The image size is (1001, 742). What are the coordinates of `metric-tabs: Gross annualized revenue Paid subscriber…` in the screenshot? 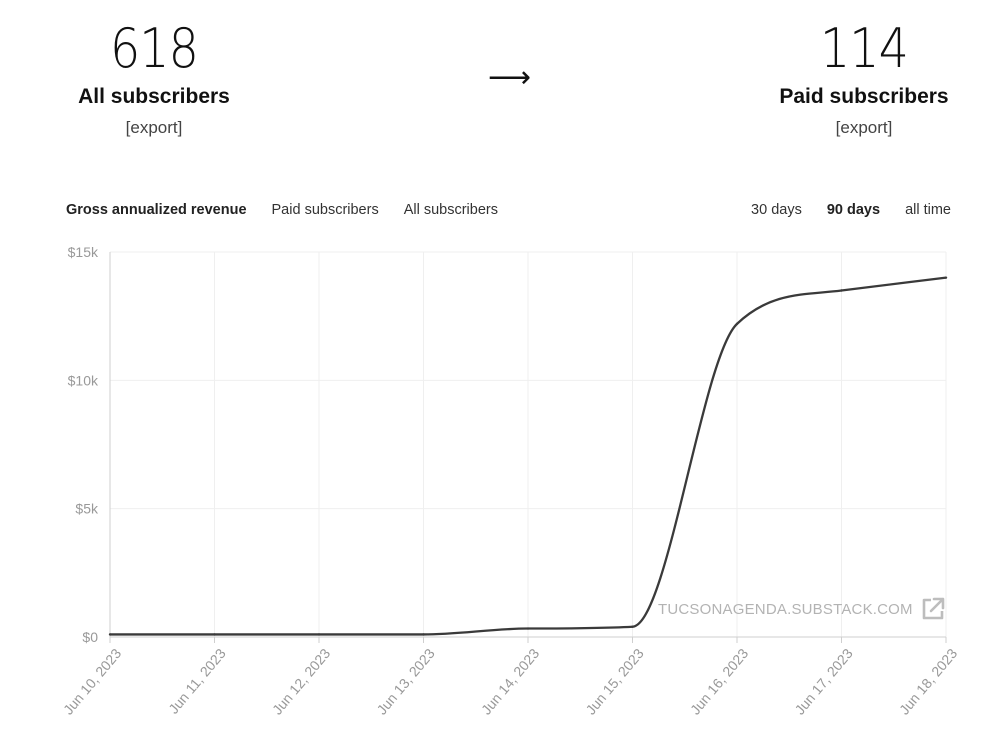 It's located at (282, 210).